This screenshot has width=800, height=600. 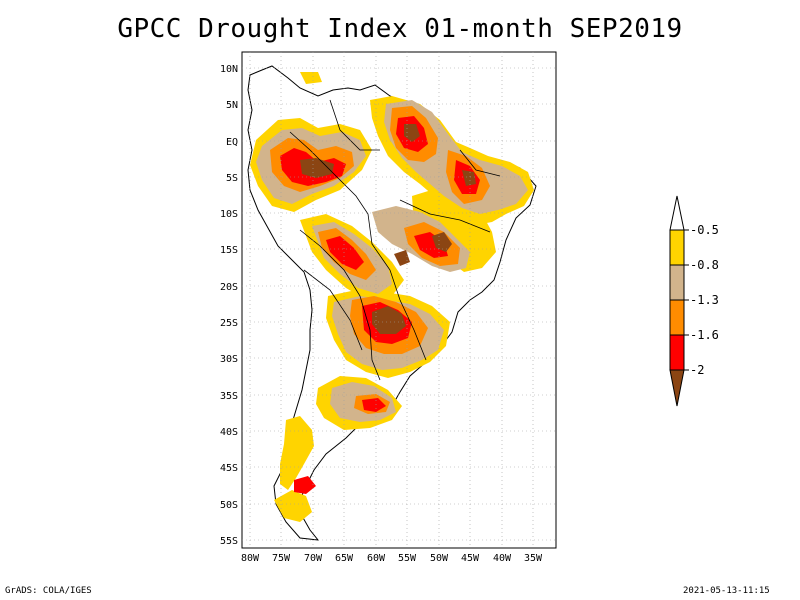 What do you see at coordinates (376, 558) in the screenshot?
I see `lon-label: 60W` at bounding box center [376, 558].